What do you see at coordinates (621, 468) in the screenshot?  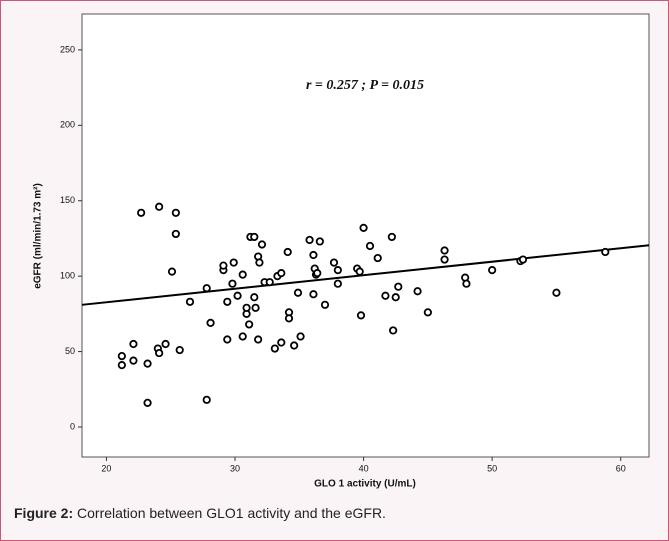 I see `x-tick-label: 60` at bounding box center [621, 468].